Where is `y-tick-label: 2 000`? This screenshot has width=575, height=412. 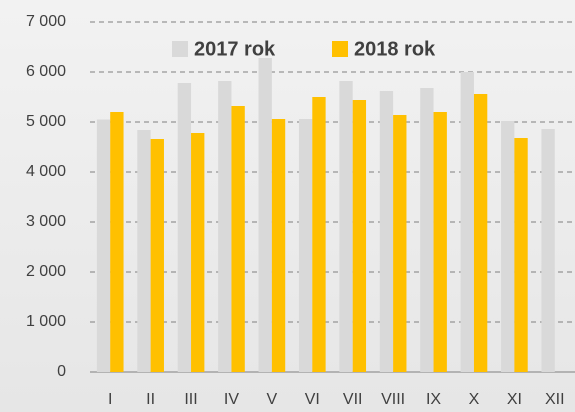 y-tick-label: 2 000 is located at coordinates (46, 271).